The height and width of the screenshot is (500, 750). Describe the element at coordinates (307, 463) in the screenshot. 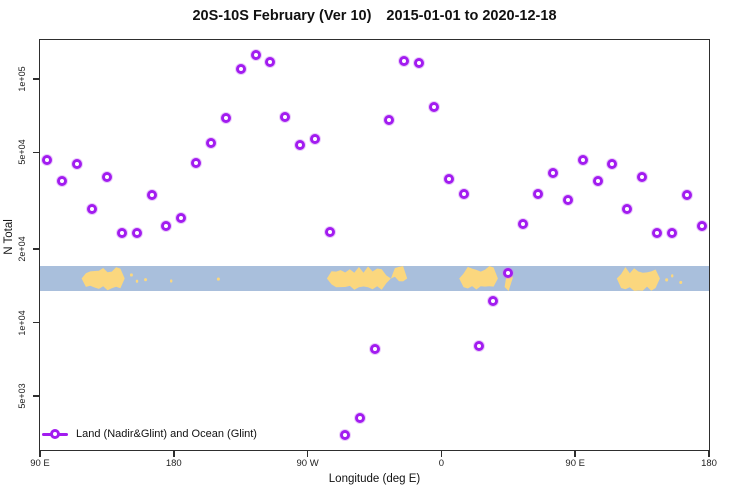

I see `x-tick-label: 90 W` at that location.